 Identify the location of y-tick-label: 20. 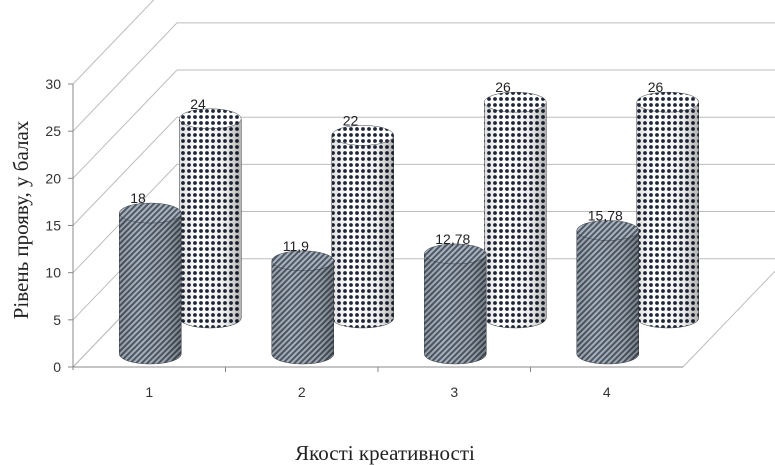
(53, 178).